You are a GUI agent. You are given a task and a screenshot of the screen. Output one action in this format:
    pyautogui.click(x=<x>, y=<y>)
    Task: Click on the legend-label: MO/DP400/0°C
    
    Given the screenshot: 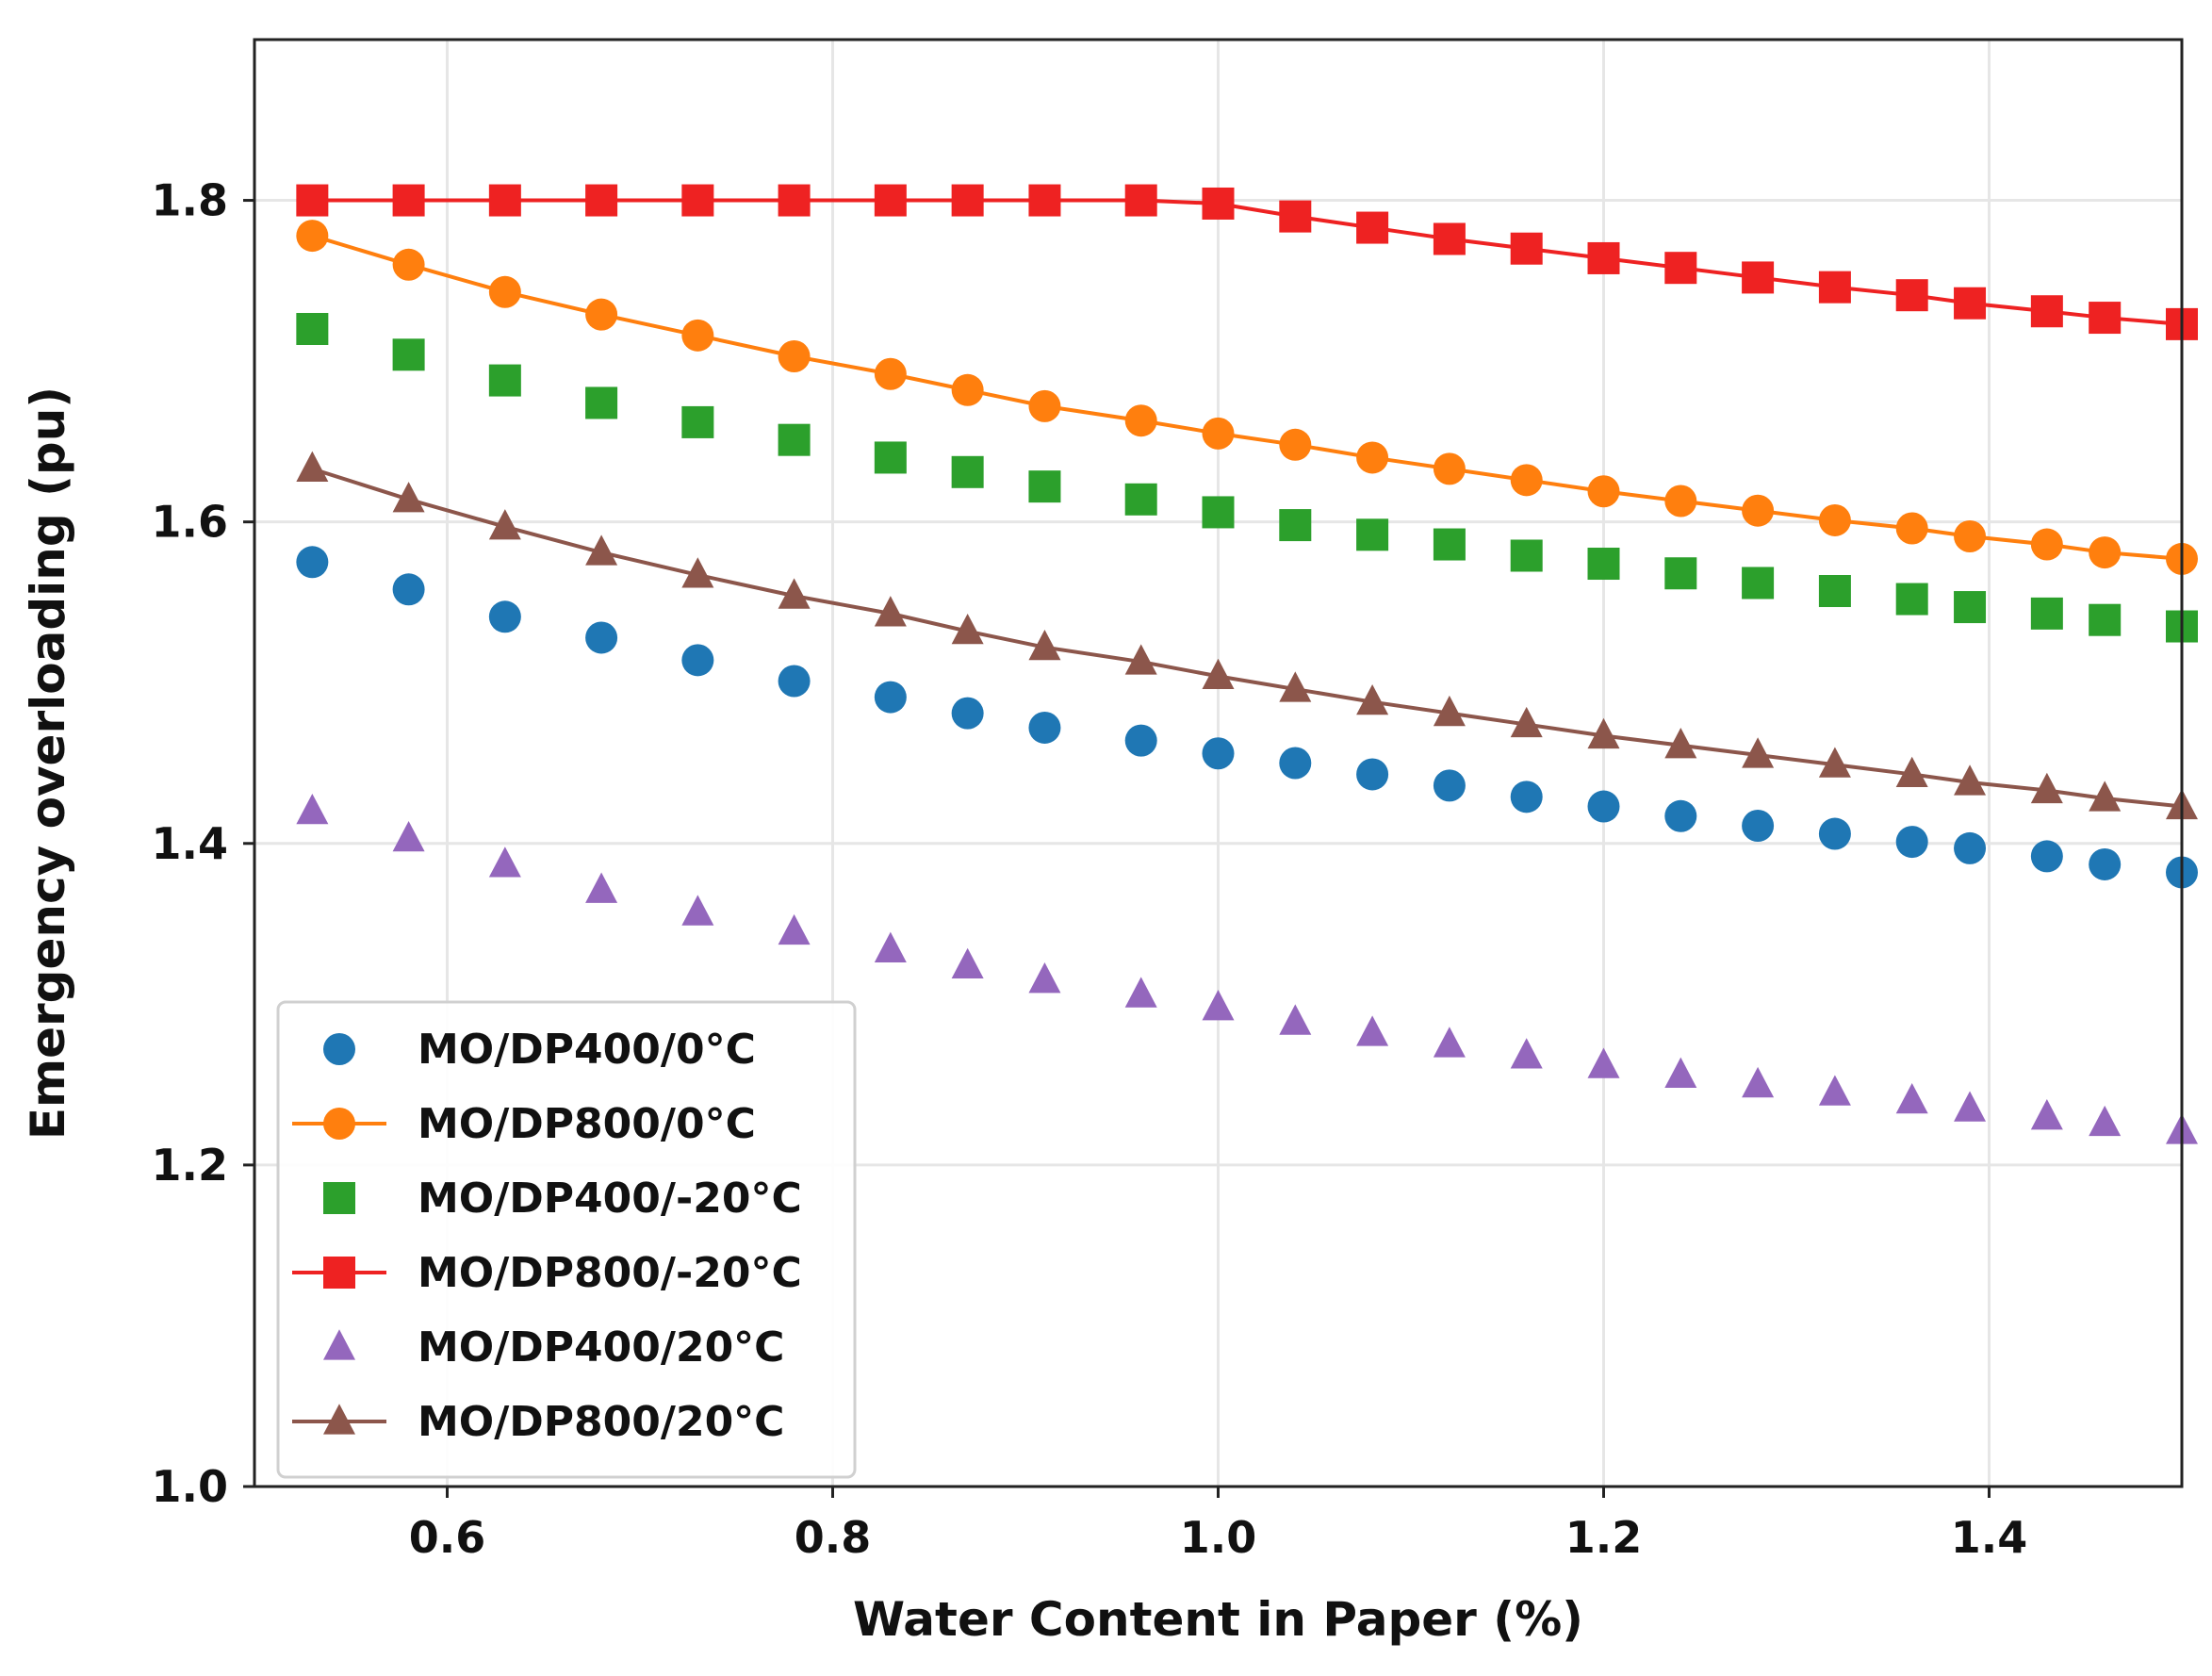 What is the action you would take?
    pyautogui.click(x=587, y=1050)
    